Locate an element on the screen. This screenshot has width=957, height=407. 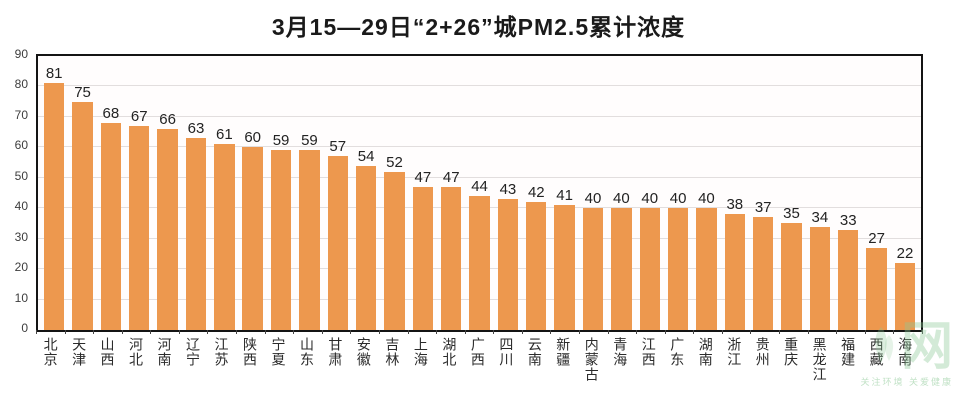
x-tick-label: 西藏 is located at coordinates (876, 352).